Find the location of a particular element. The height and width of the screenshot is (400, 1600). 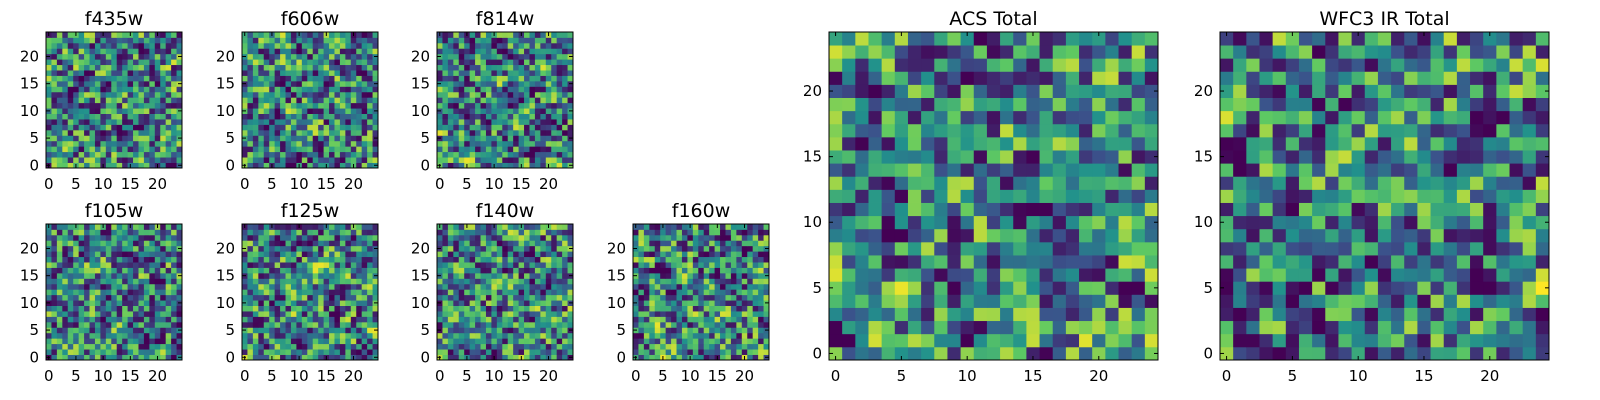

y-tick-label: 20 is located at coordinates (225, 56).